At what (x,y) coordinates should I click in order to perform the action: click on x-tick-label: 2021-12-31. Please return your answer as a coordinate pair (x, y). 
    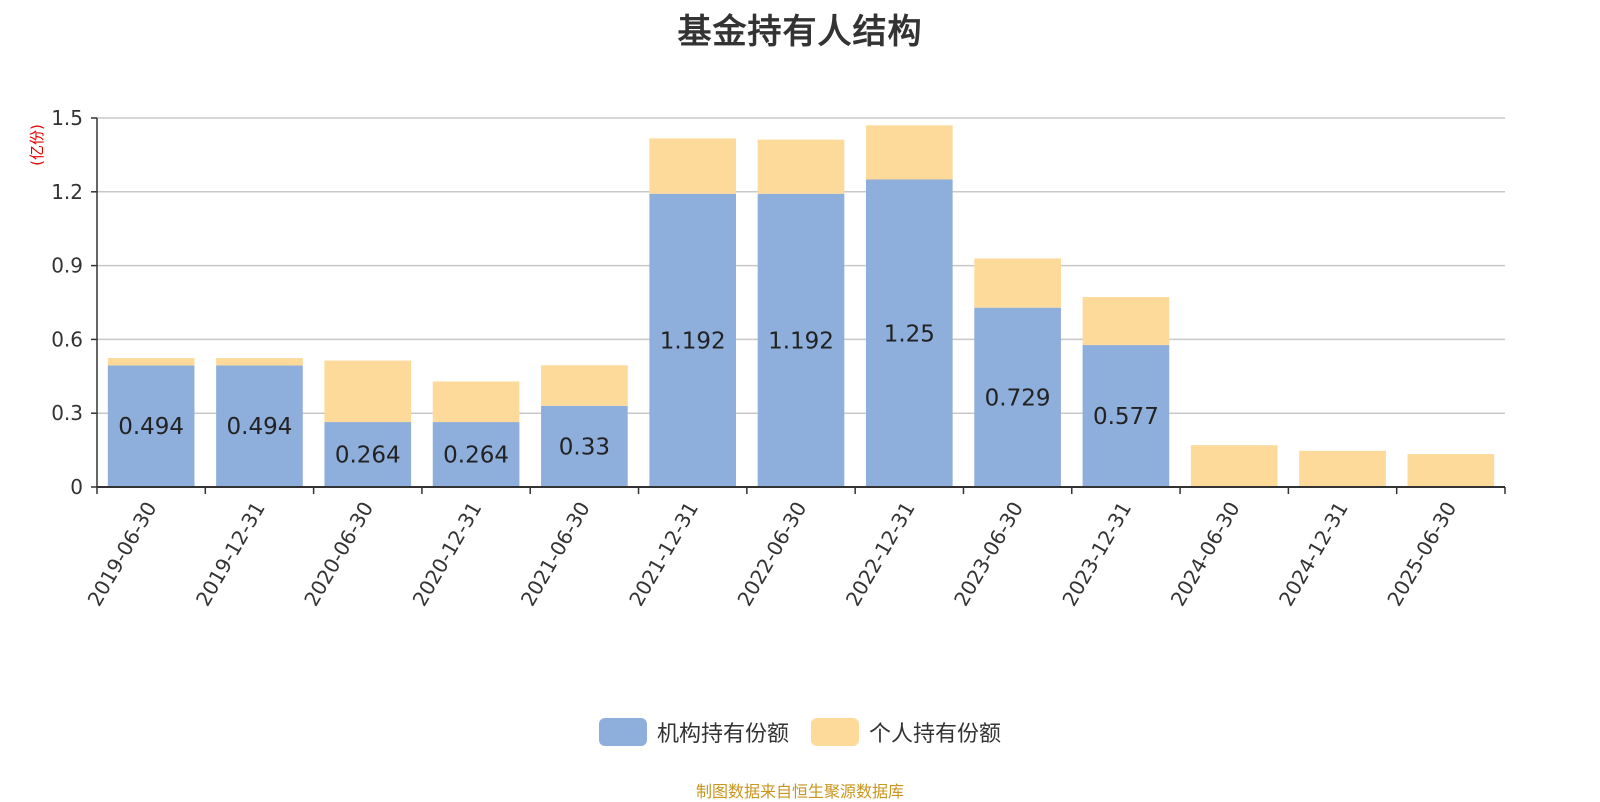
    Looking at the image, I should click on (663, 554).